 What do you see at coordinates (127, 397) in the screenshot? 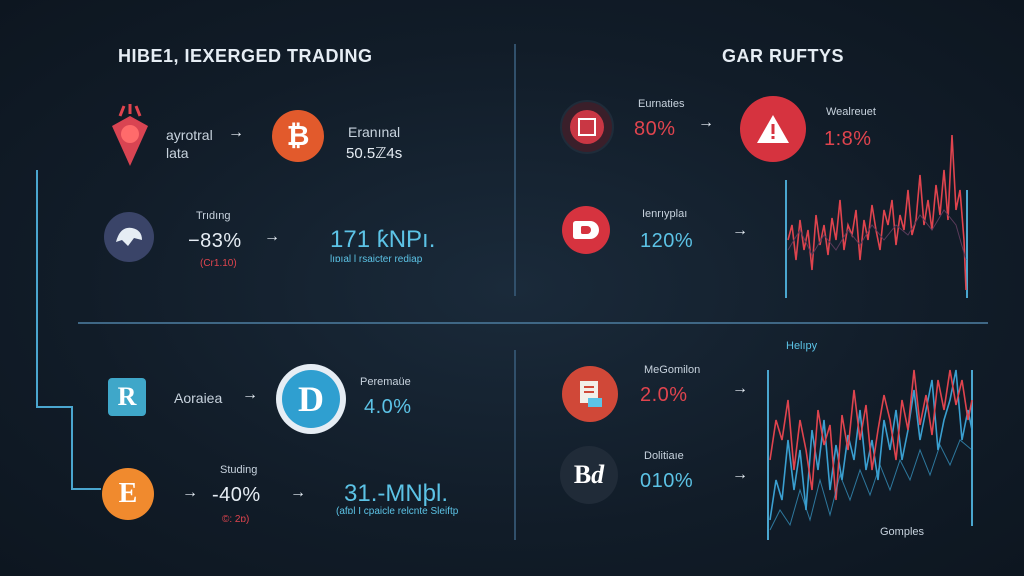
I see `r-logo-icon: R` at bounding box center [127, 397].